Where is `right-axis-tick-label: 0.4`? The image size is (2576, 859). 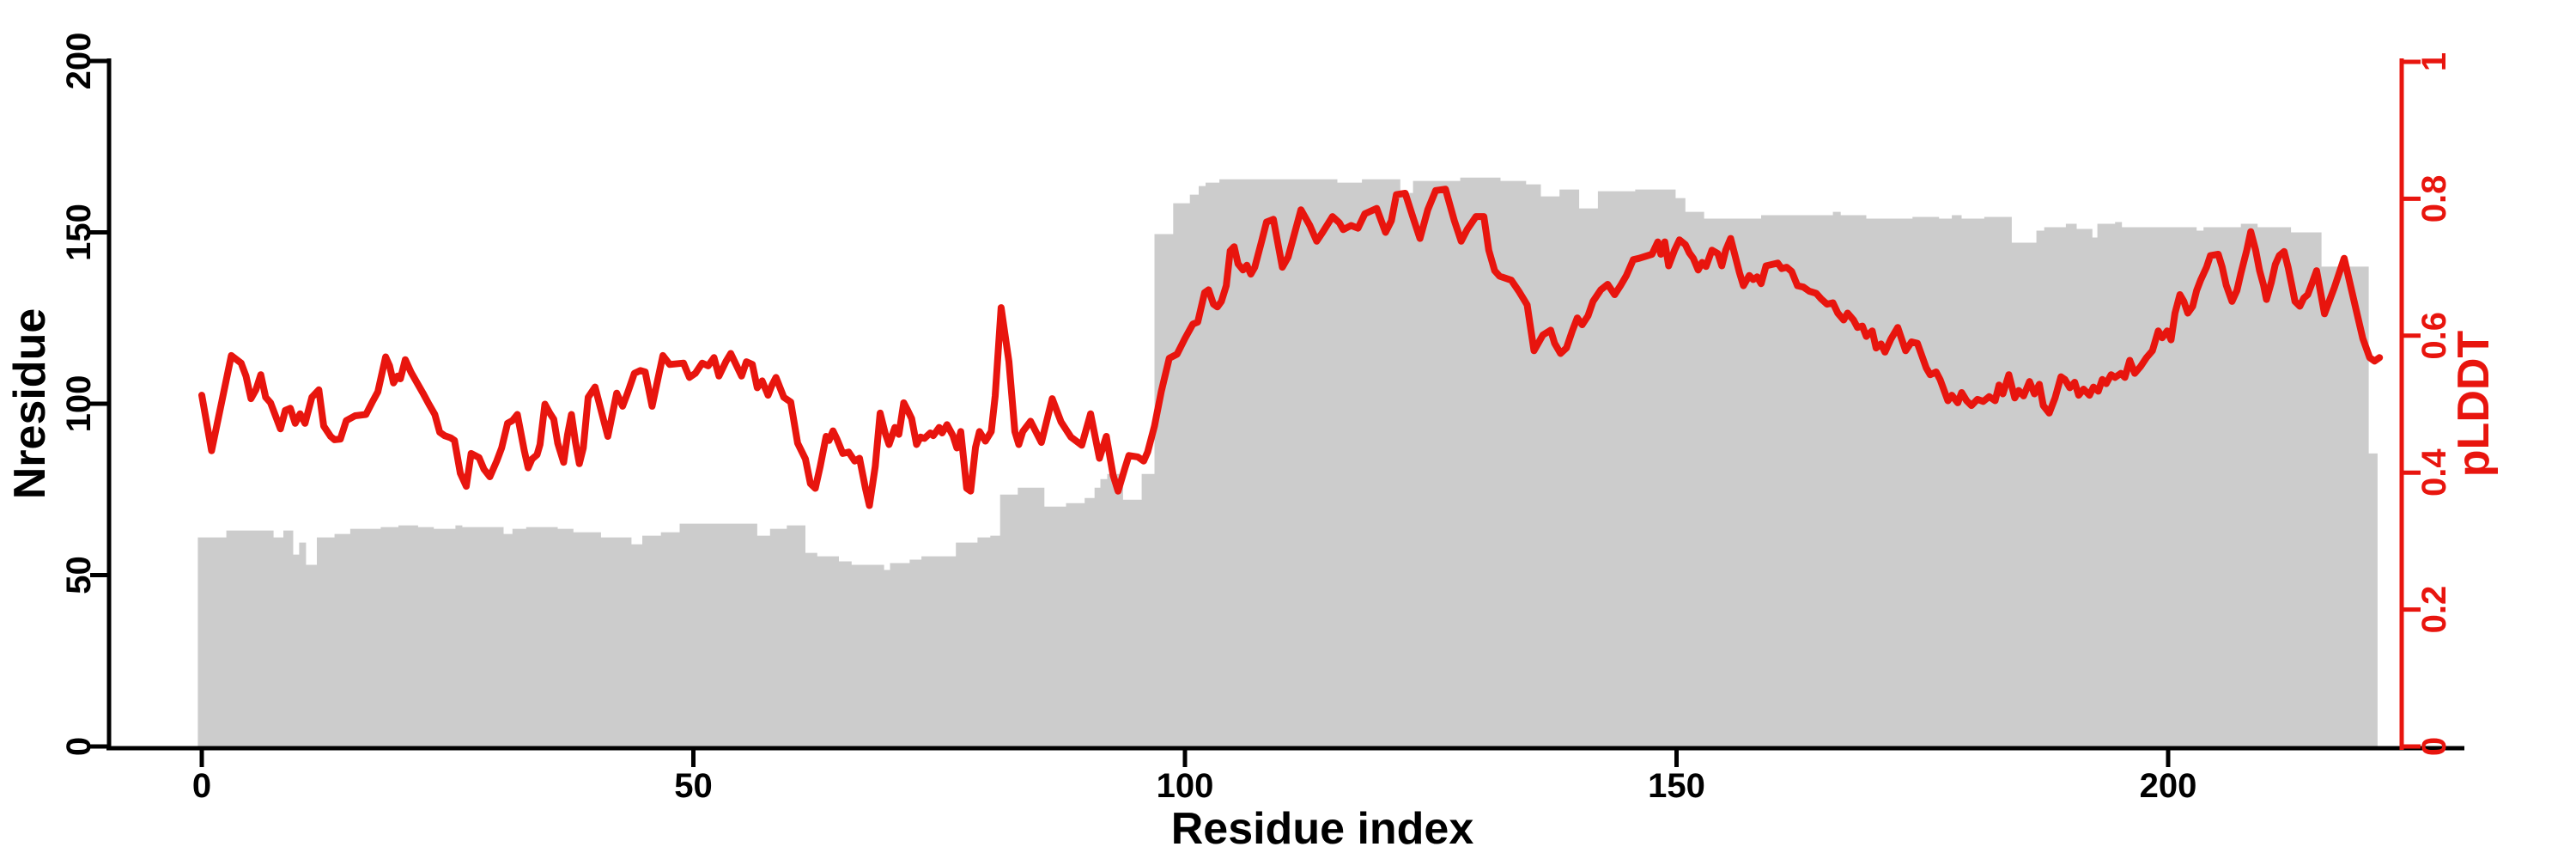
right-axis-tick-label: 0.4 is located at coordinates (2434, 473).